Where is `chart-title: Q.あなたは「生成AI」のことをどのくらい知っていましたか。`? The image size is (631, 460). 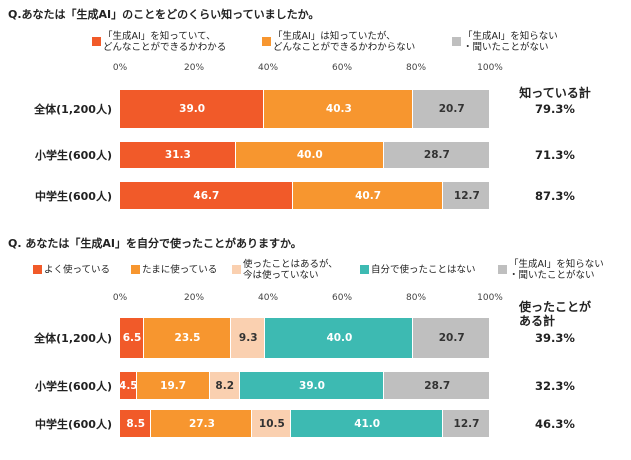 chart-title: Q.あなたは「生成AI」のことをどのくらい知っていましたか。 is located at coordinates (164, 14).